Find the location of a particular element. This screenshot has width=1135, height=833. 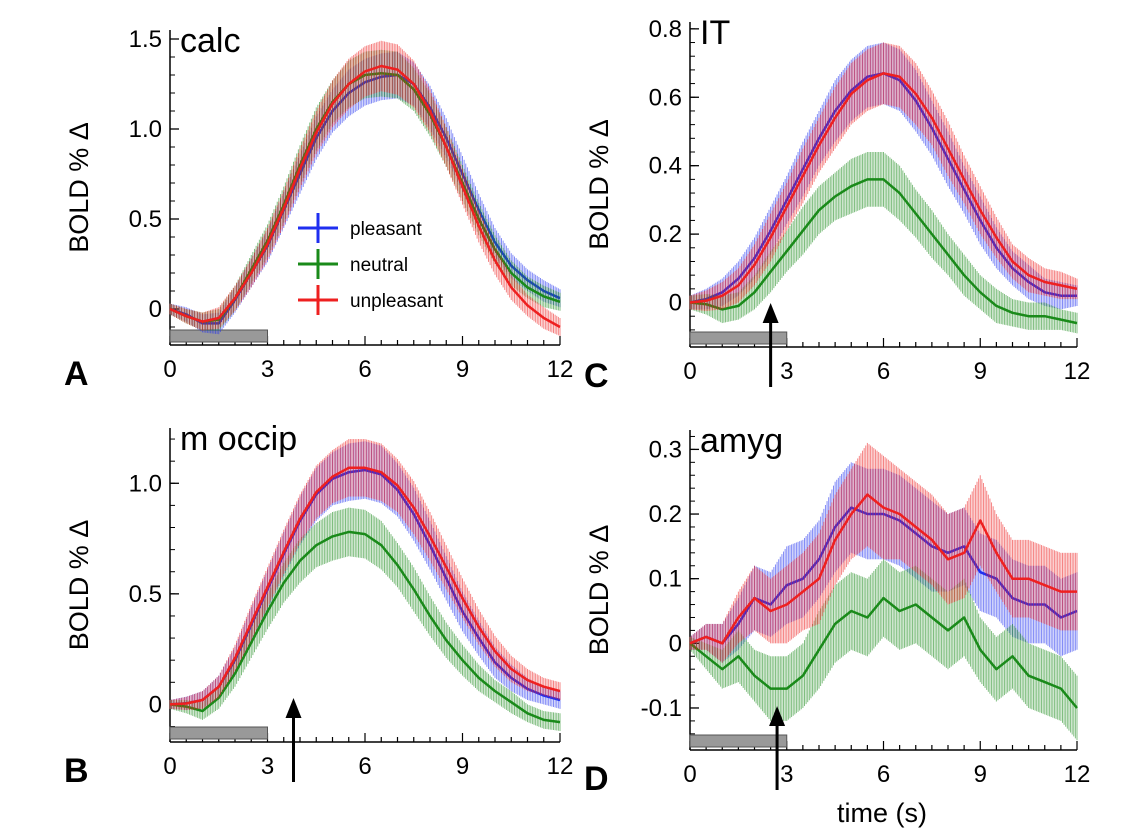

panel-letter: A is located at coordinates (76, 374).